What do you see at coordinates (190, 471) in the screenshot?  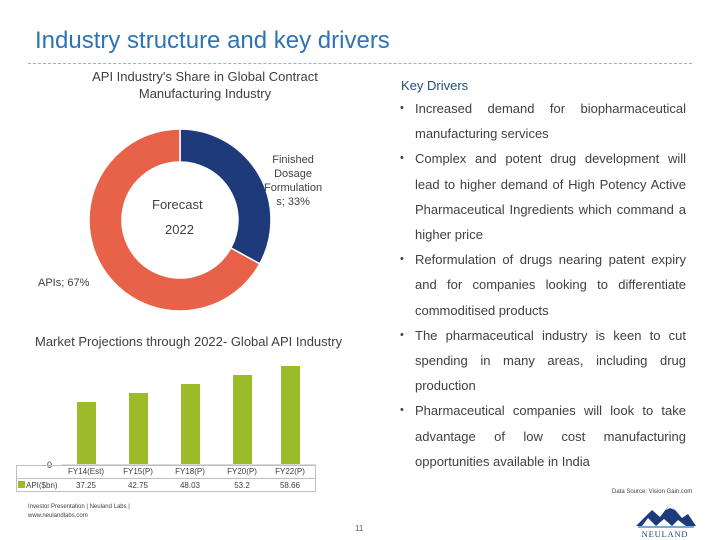 I see `table-category-label: FY18(P)` at bounding box center [190, 471].